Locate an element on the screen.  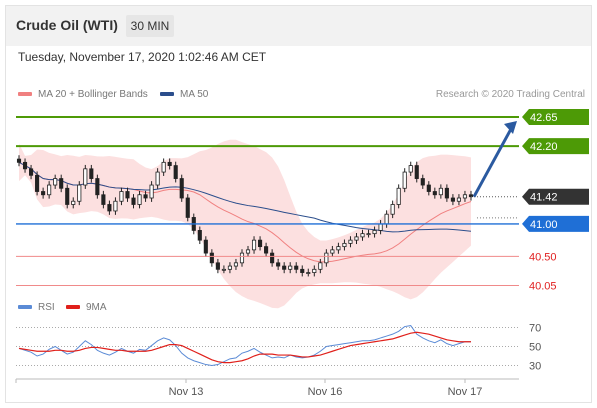
last-price-label: 41.42 is located at coordinates (544, 198).